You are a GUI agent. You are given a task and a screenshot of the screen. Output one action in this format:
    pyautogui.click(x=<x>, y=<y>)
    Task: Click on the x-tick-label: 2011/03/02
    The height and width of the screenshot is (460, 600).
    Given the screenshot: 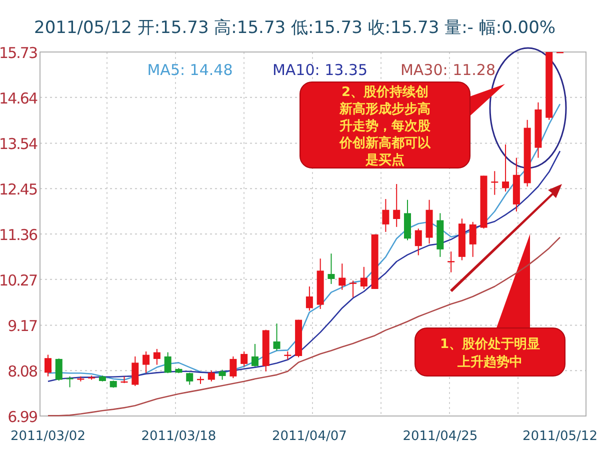 What is the action you would take?
    pyautogui.click(x=48, y=436)
    